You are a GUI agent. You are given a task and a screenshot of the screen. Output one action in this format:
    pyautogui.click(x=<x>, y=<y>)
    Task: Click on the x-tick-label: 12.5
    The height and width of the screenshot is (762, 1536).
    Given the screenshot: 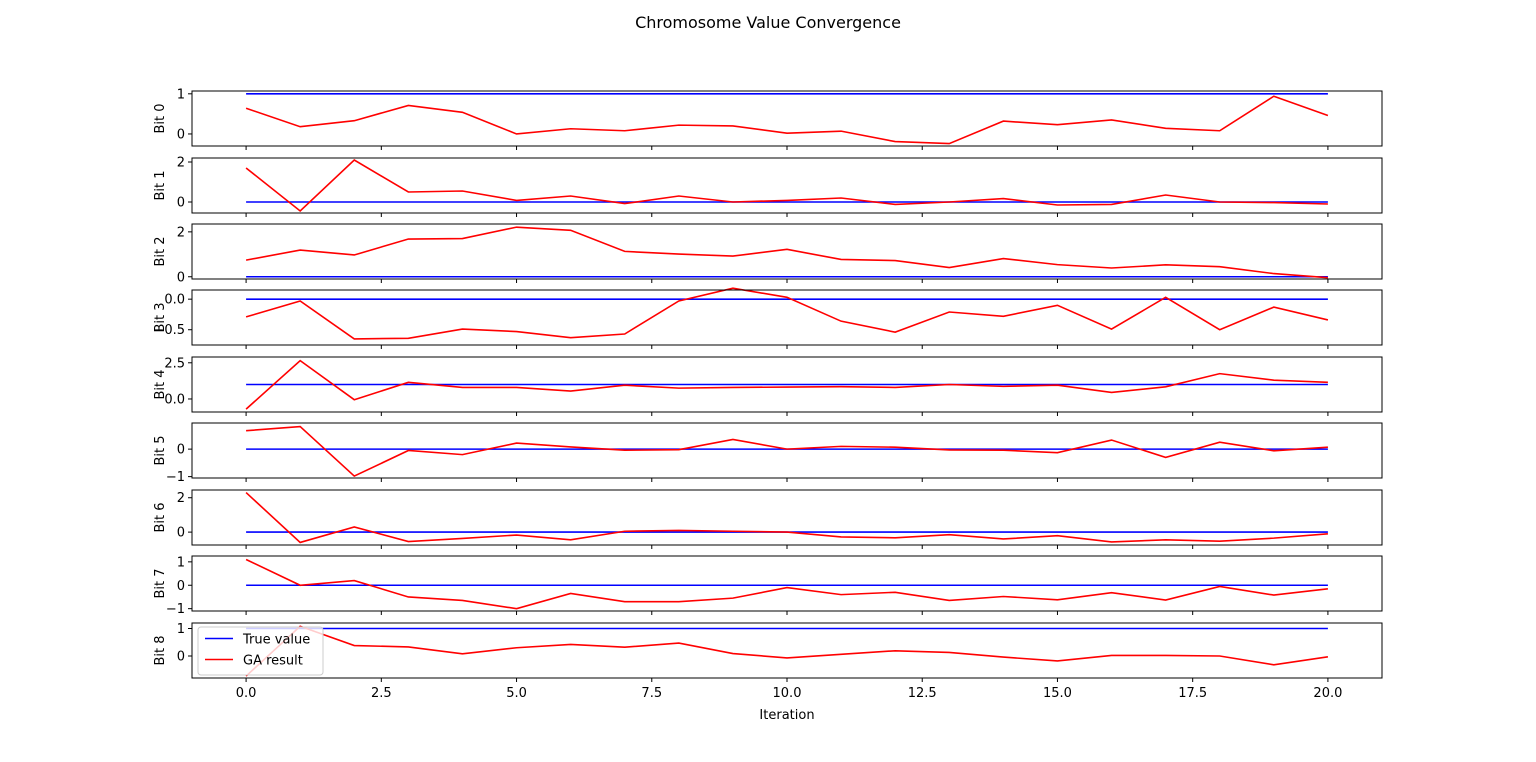 What is the action you would take?
    pyautogui.click(x=922, y=693)
    